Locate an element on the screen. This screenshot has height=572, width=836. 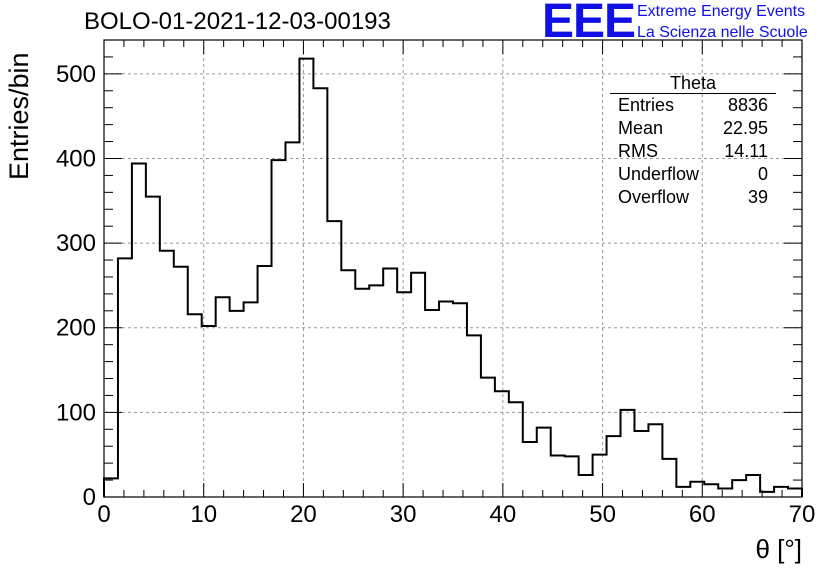
eee-logo: EEE is located at coordinates (589, 24).